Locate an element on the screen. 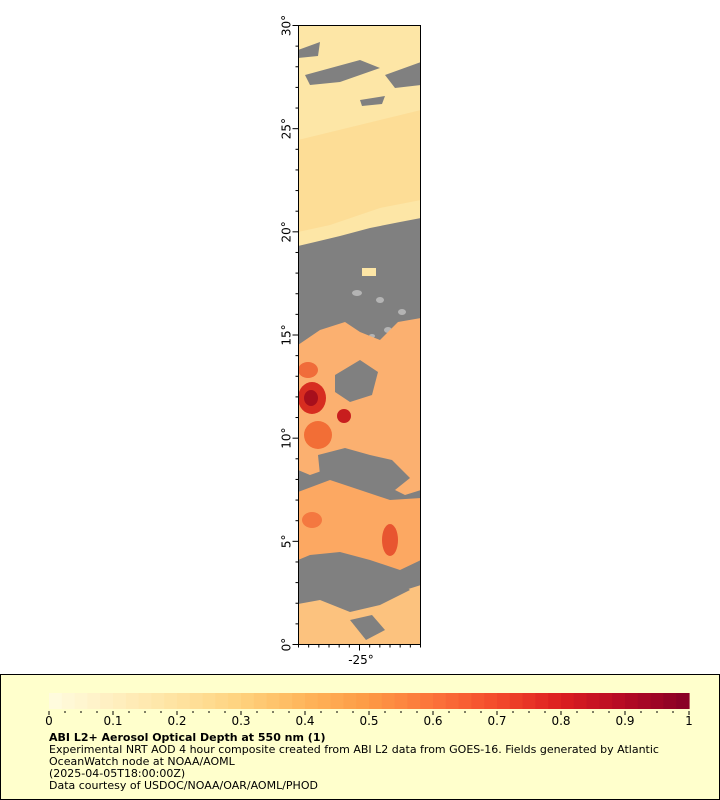  colorbar-tick-label: 0.3 is located at coordinates (240, 721).